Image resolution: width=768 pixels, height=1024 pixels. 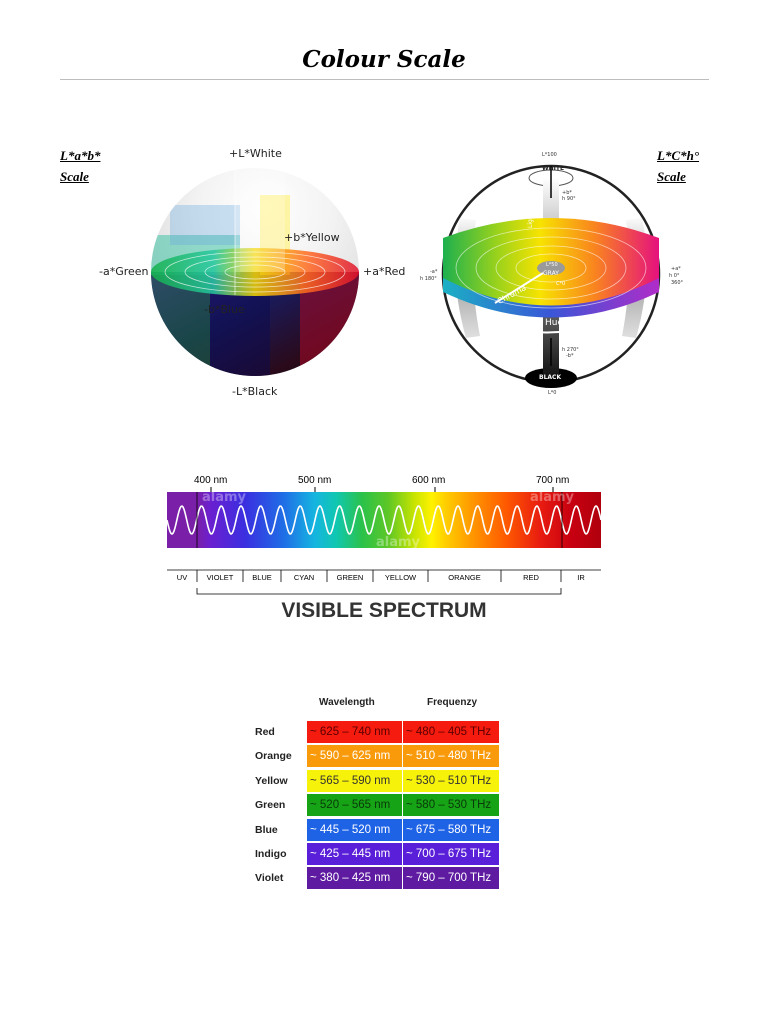 What do you see at coordinates (255, 391) in the screenshot?
I see `lab-axis-bottom-label: -L*Black` at bounding box center [255, 391].